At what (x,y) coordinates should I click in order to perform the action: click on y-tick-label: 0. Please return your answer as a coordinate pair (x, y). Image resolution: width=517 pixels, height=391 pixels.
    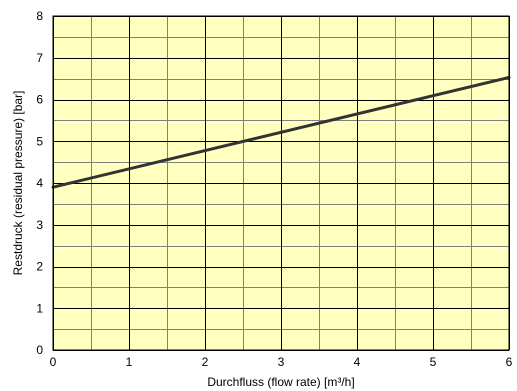
    Looking at the image, I should click on (39, 350).